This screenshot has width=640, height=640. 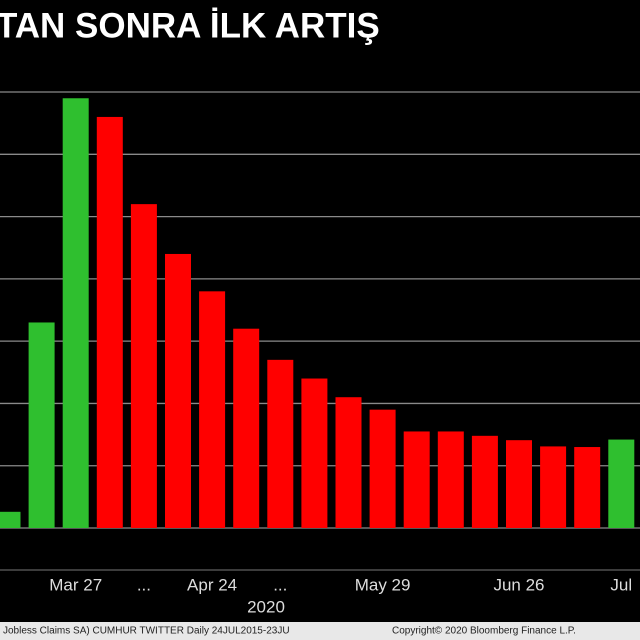 I want to click on x-tick-label: May 29, so click(x=383, y=584).